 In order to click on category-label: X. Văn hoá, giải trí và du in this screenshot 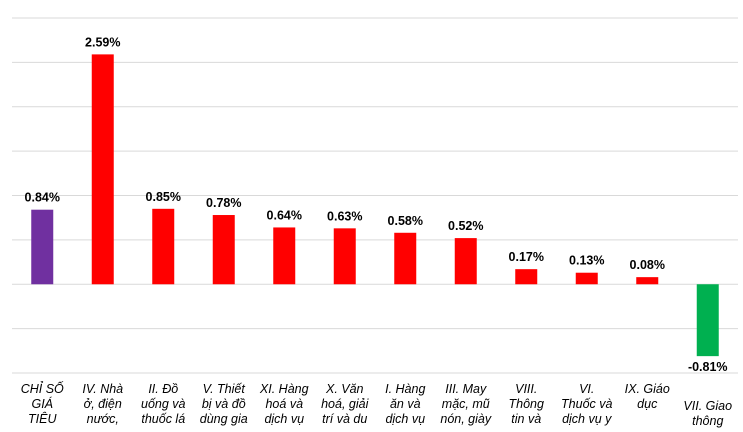, I will do `click(345, 404)`.